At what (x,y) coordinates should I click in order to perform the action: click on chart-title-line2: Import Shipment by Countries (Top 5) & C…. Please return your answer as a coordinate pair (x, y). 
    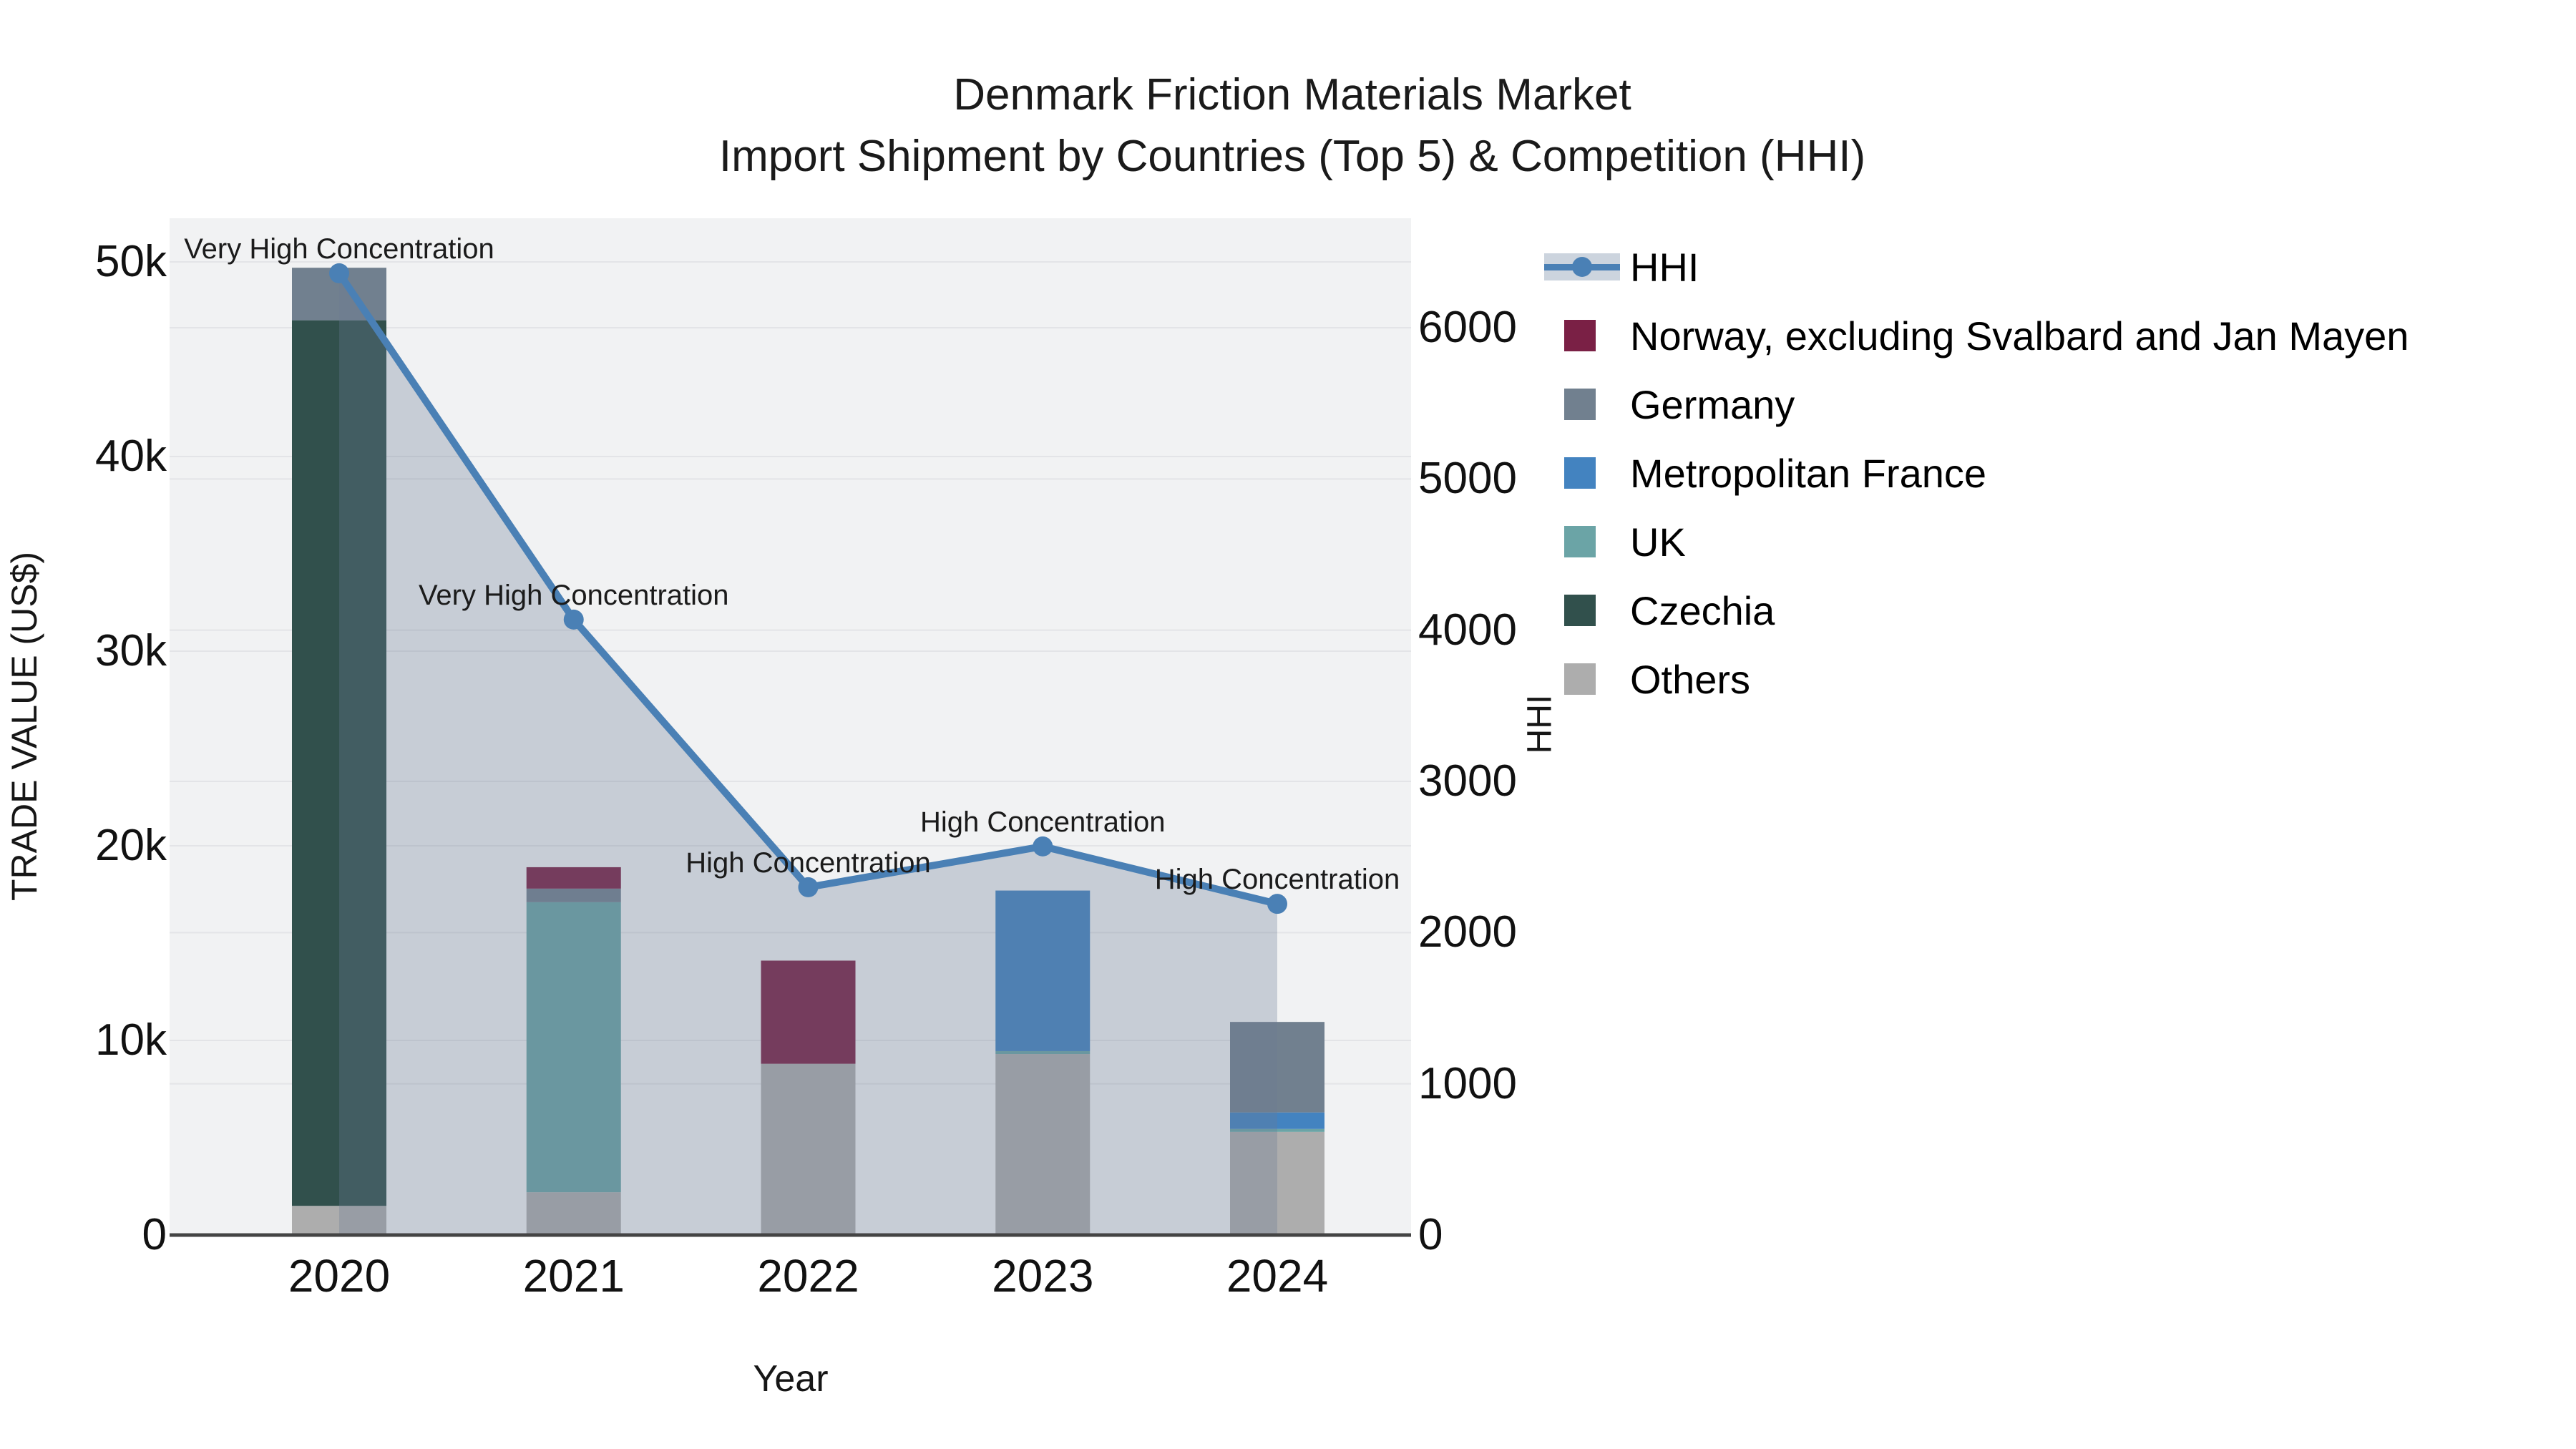
    Looking at the image, I should click on (1292, 156).